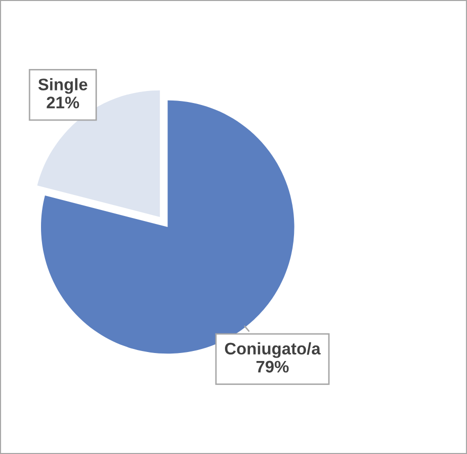  I want to click on data-label: 21%, so click(63, 102).